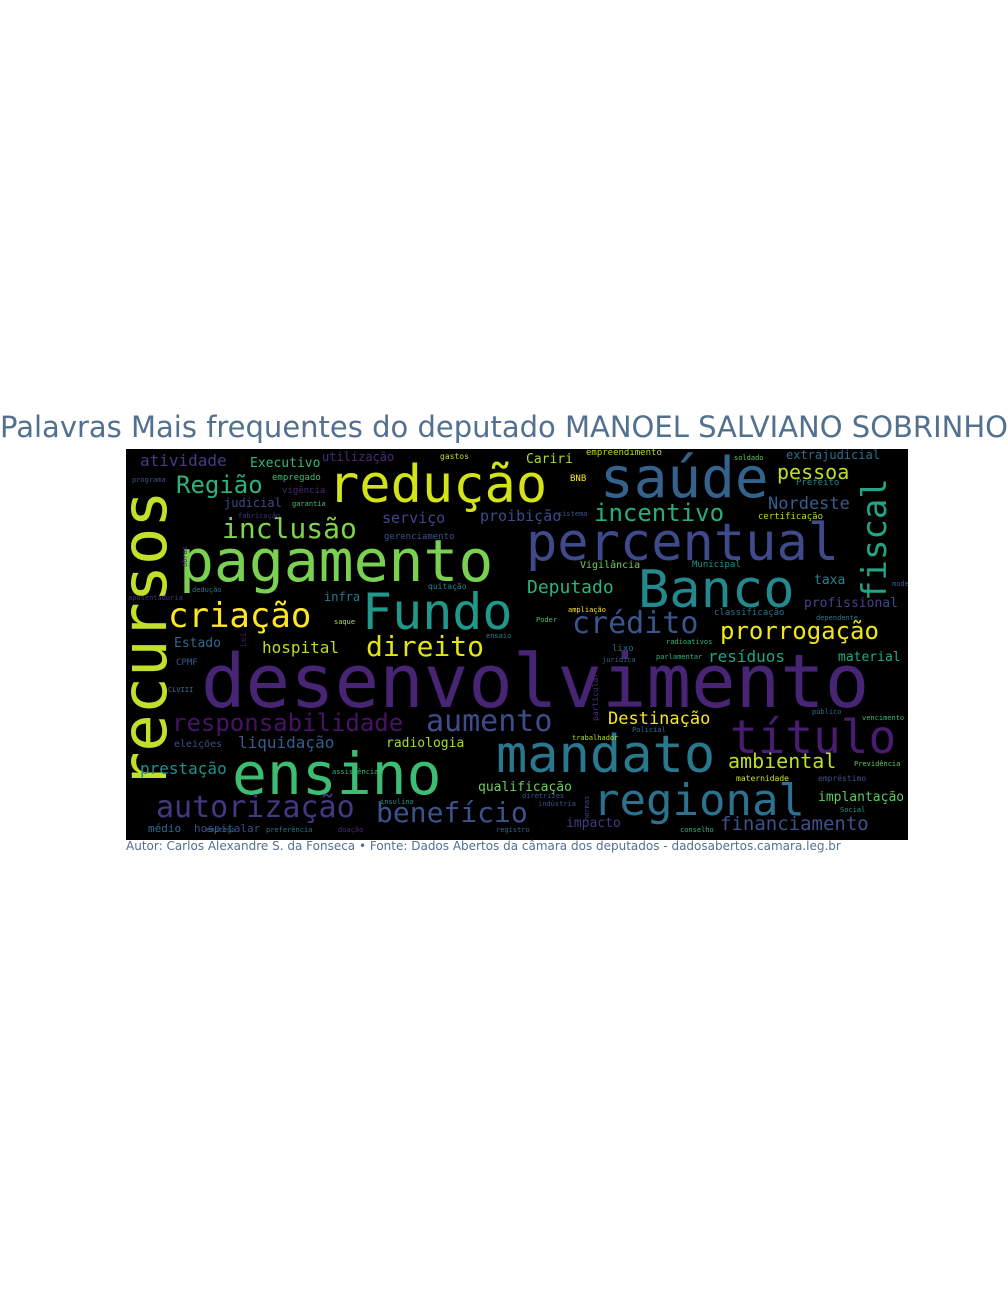  What do you see at coordinates (259, 516) in the screenshot?
I see `word: fabricação` at bounding box center [259, 516].